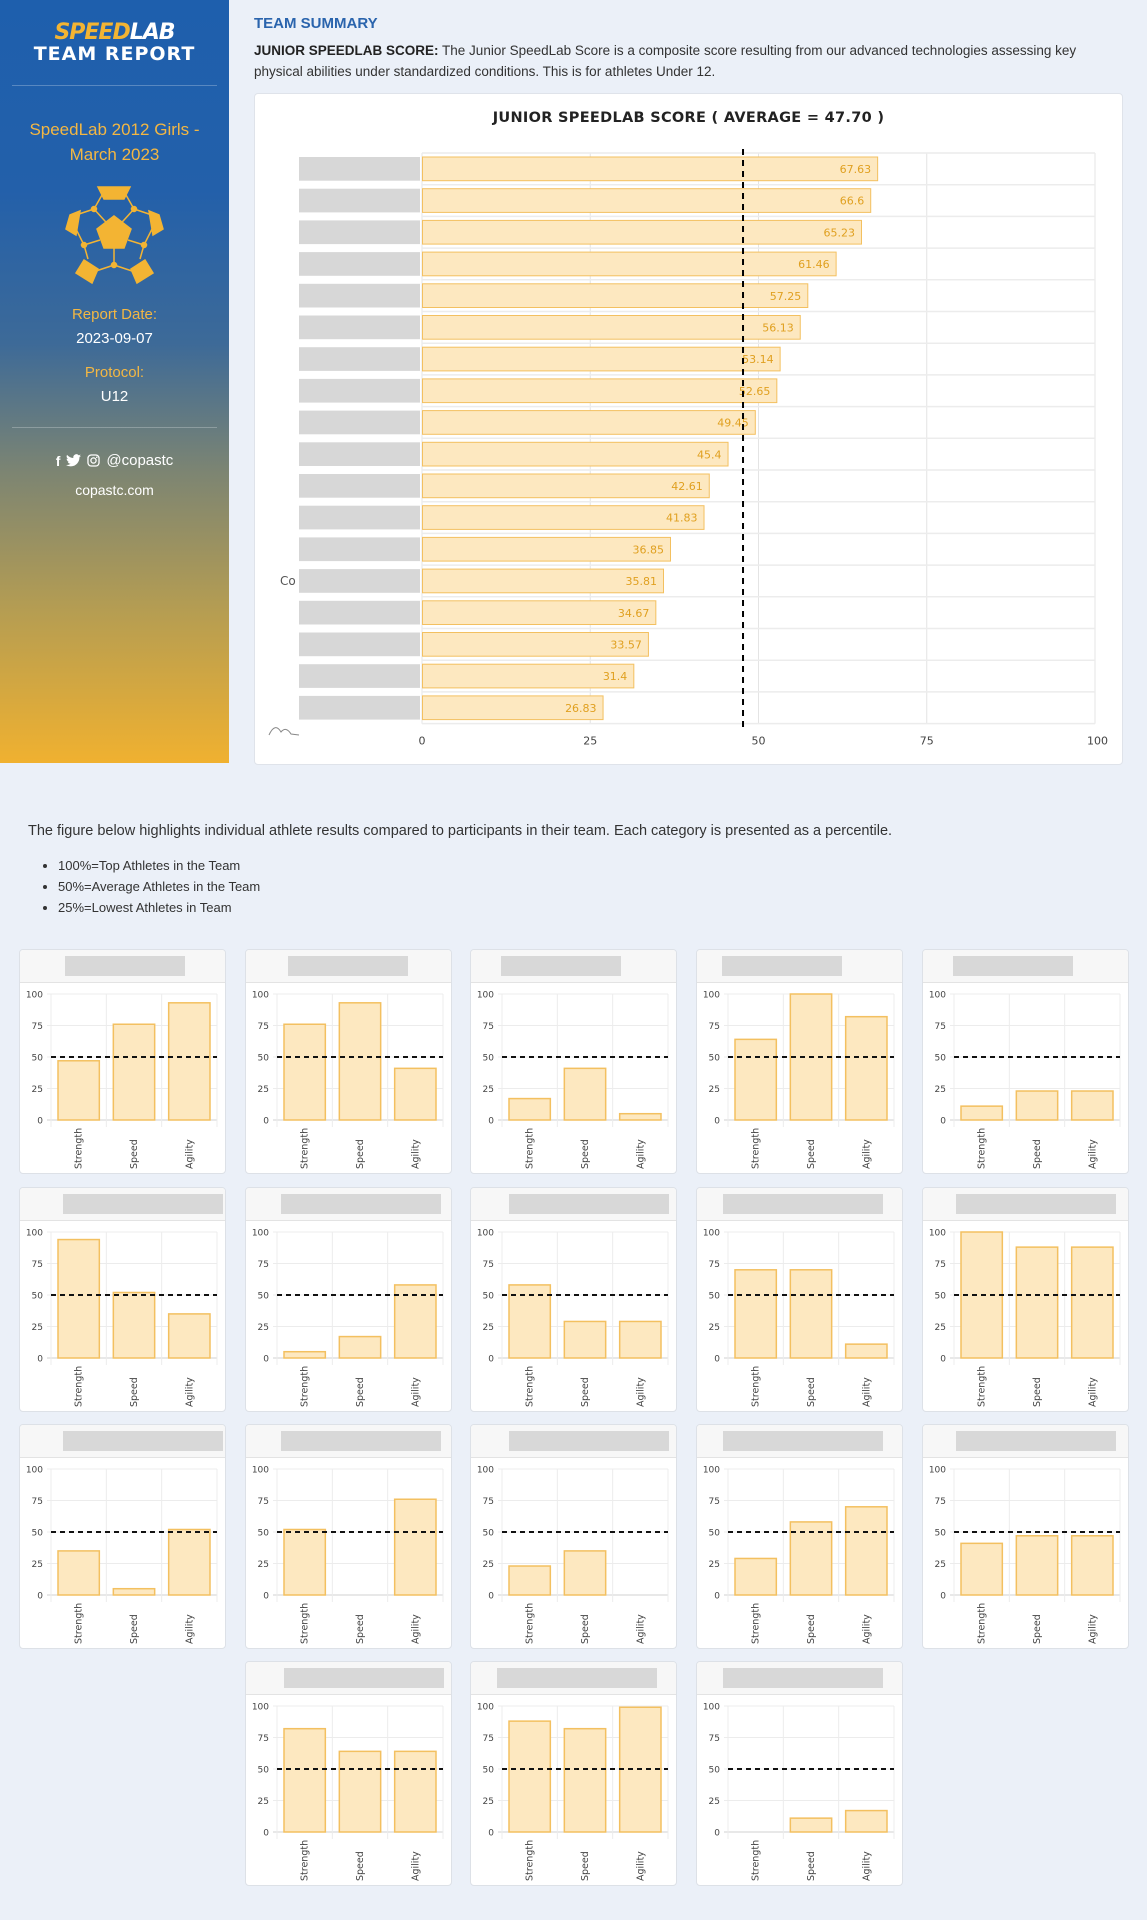  What do you see at coordinates (58, 460) in the screenshot?
I see `facebook-icon: f` at bounding box center [58, 460].